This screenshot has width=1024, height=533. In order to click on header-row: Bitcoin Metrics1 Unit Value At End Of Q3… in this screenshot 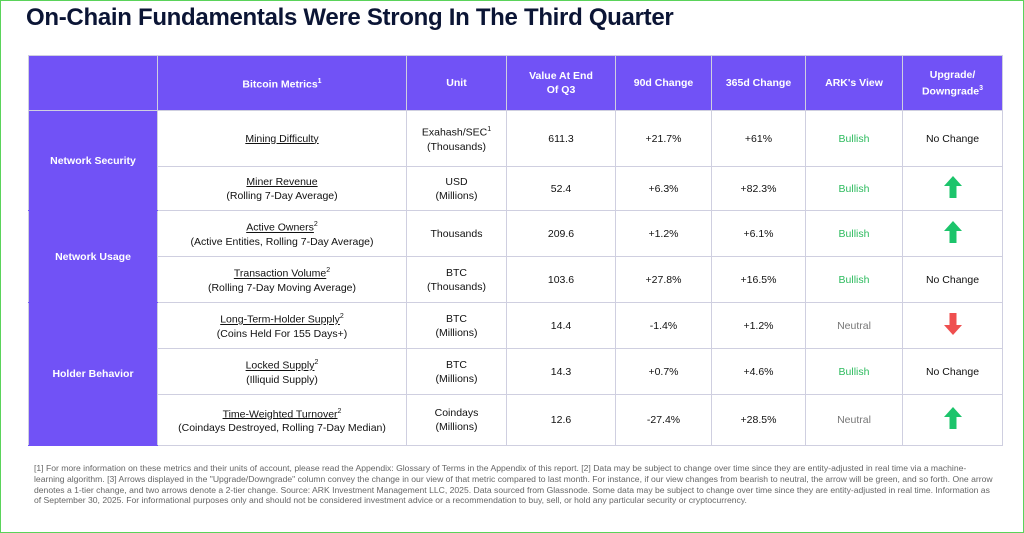, I will do `click(515, 83)`.